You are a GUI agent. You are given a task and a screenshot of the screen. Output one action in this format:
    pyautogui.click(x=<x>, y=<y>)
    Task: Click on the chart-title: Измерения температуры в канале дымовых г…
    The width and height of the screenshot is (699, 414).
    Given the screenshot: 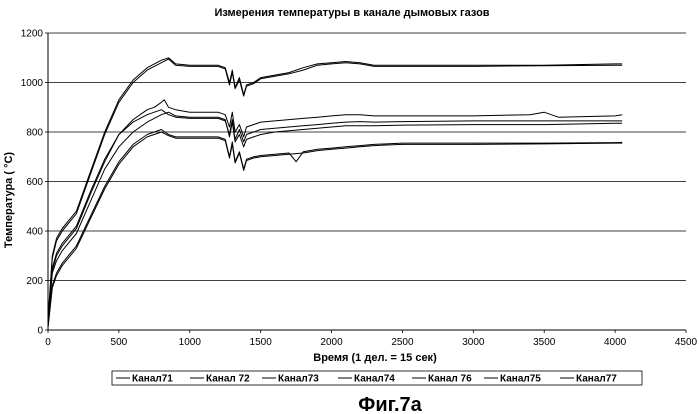 What is the action you would take?
    pyautogui.click(x=351, y=13)
    